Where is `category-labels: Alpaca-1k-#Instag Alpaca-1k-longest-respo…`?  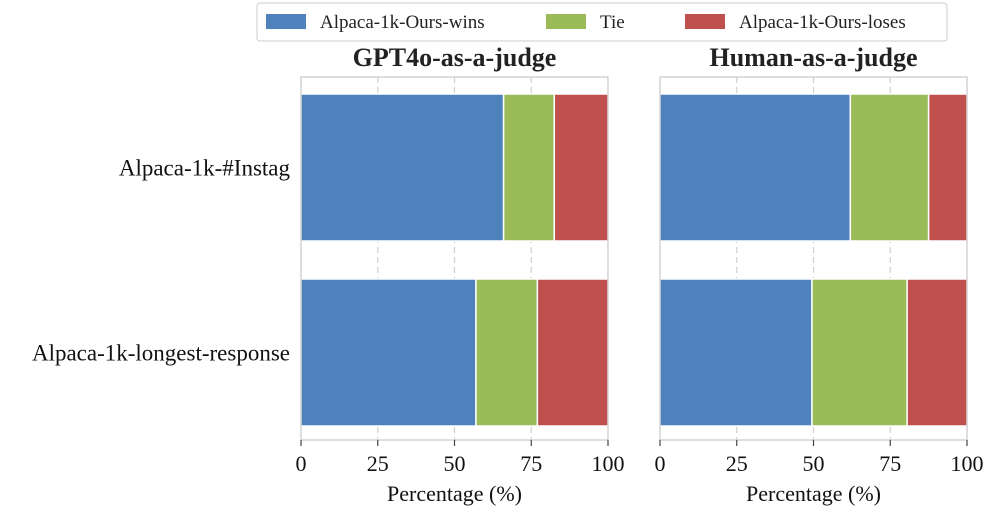
category-labels: Alpaca-1k-#Instag Alpaca-1k-longest-respo… is located at coordinates (161, 261).